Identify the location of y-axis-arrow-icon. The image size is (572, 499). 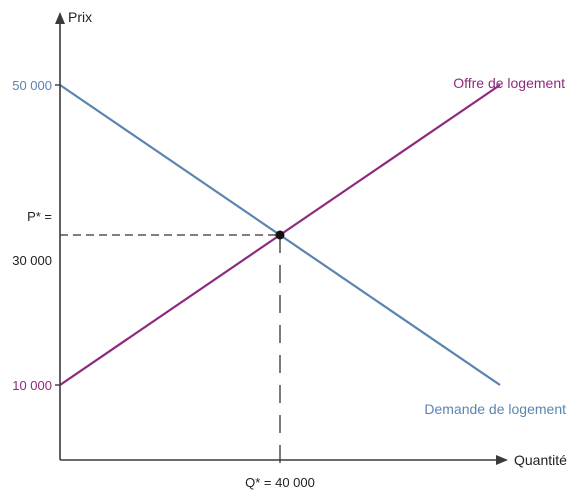
(60, 18).